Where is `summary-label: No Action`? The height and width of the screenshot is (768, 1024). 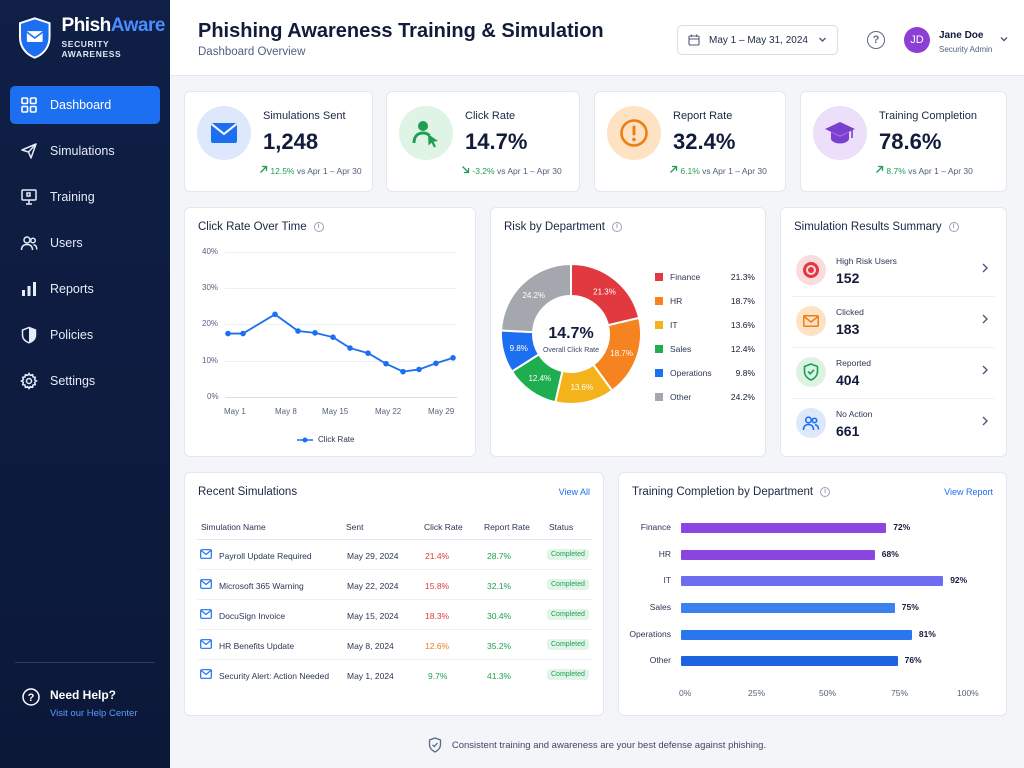 summary-label: No Action is located at coordinates (854, 414).